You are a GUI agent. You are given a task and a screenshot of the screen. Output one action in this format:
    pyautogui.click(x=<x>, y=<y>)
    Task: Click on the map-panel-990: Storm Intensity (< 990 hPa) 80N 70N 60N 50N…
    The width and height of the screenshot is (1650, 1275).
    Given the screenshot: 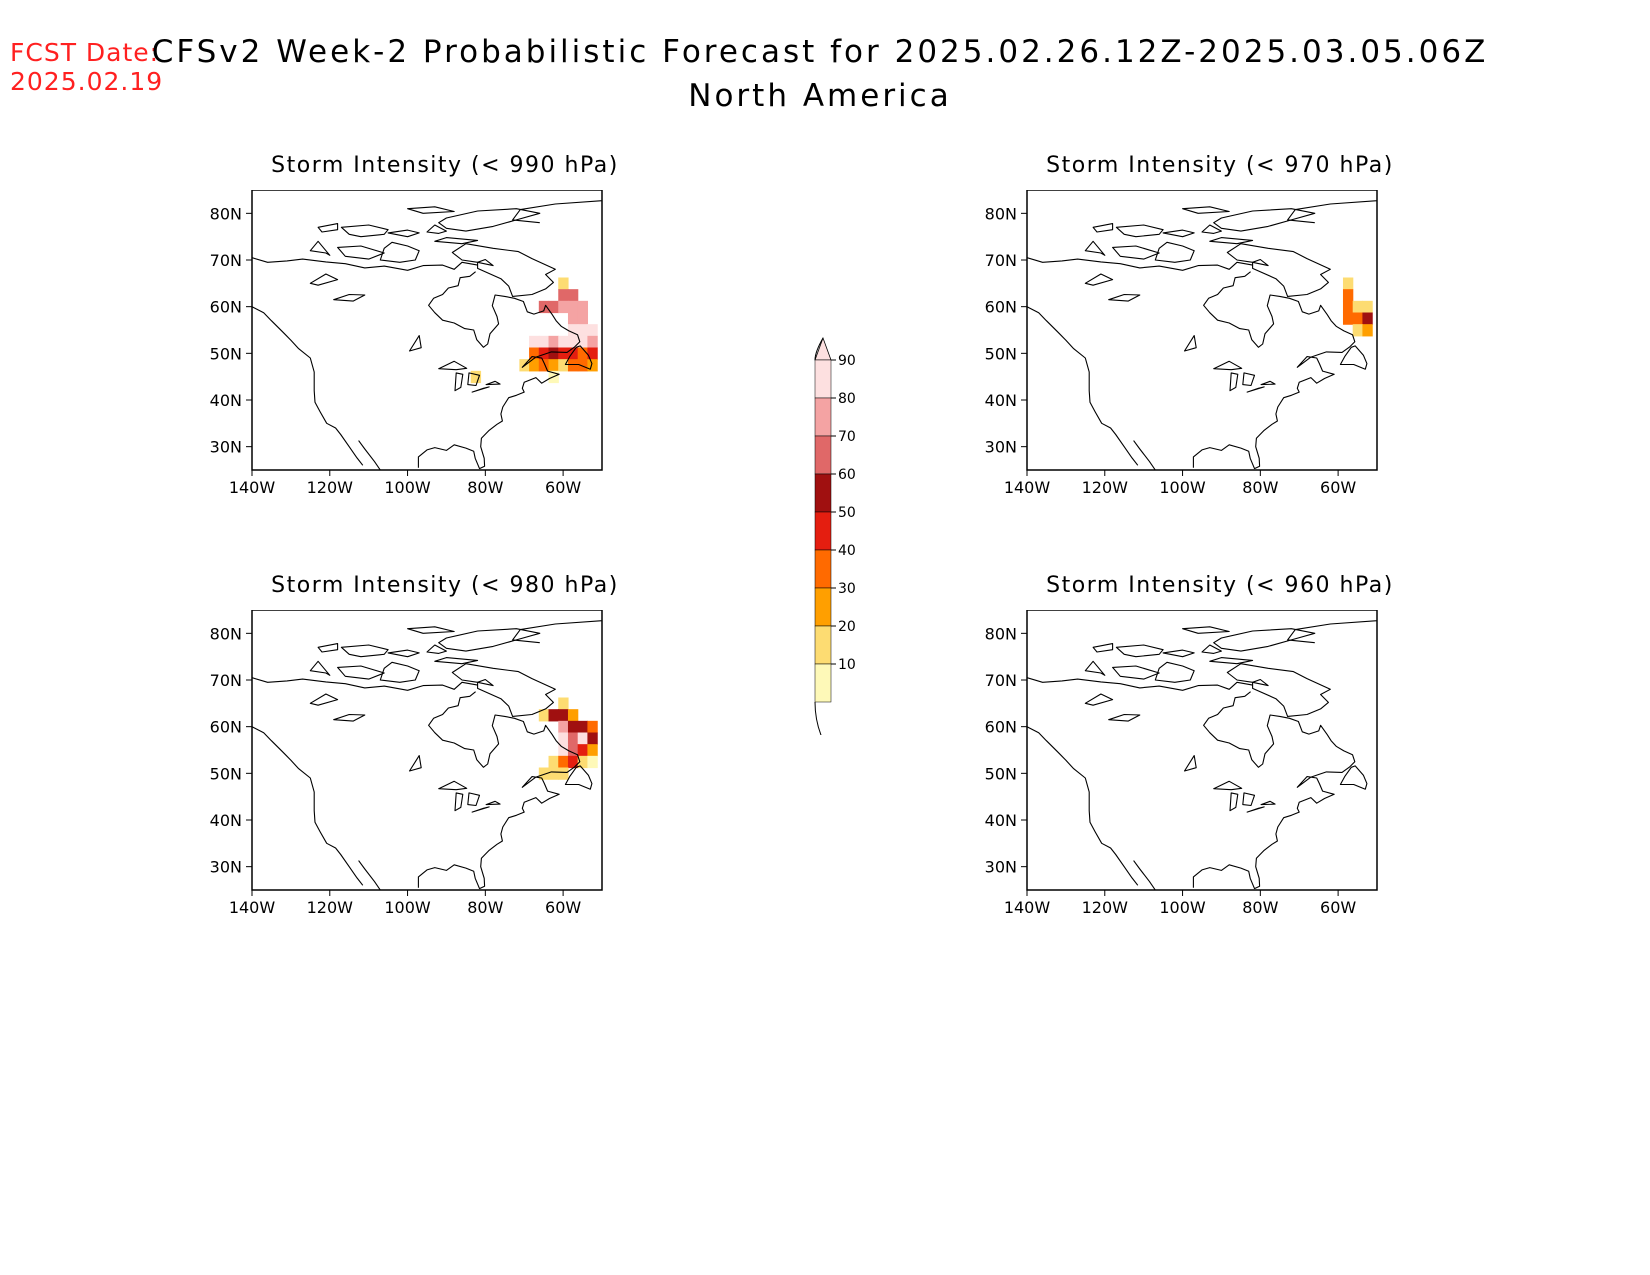 What is the action you would take?
    pyautogui.click(x=425, y=335)
    